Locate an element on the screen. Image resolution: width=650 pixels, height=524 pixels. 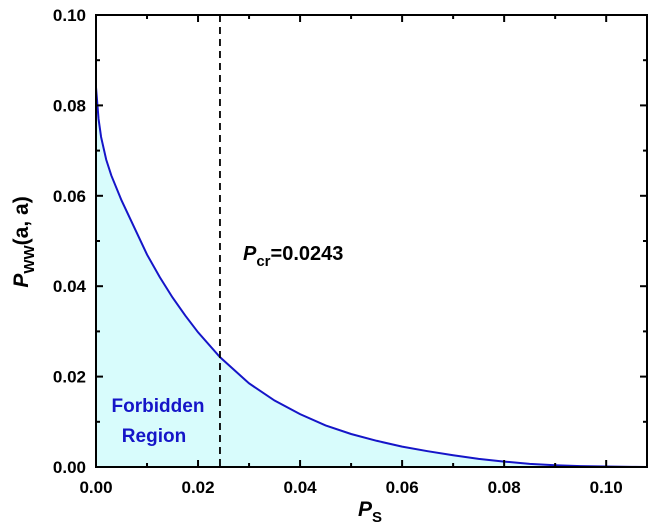
y-tick-label: 0.06 is located at coordinates (69, 196).